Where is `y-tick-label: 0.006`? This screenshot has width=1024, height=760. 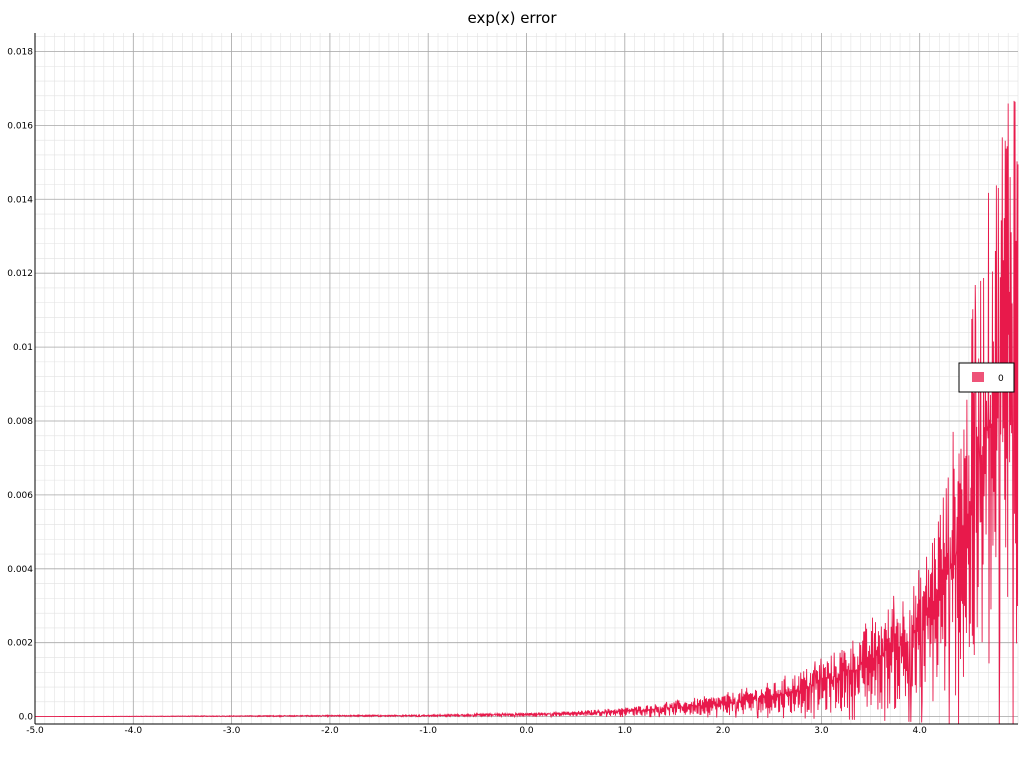
y-tick-label: 0.006 is located at coordinates (20, 496).